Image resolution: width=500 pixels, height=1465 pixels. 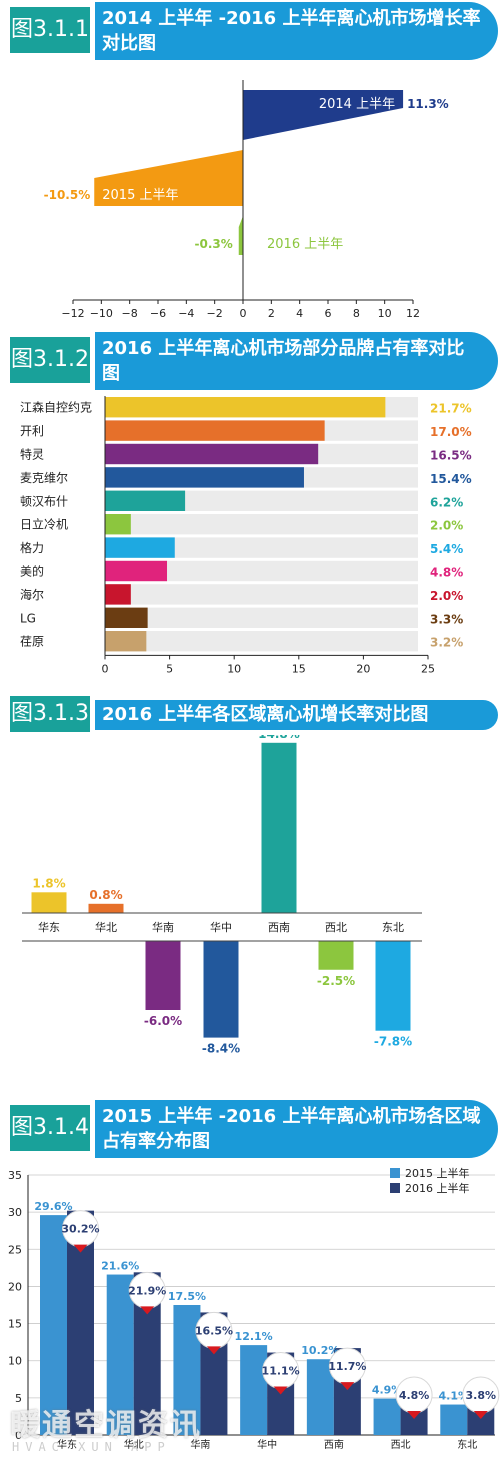 What do you see at coordinates (261, 524) in the screenshot?
I see `bar-track` at bounding box center [261, 524].